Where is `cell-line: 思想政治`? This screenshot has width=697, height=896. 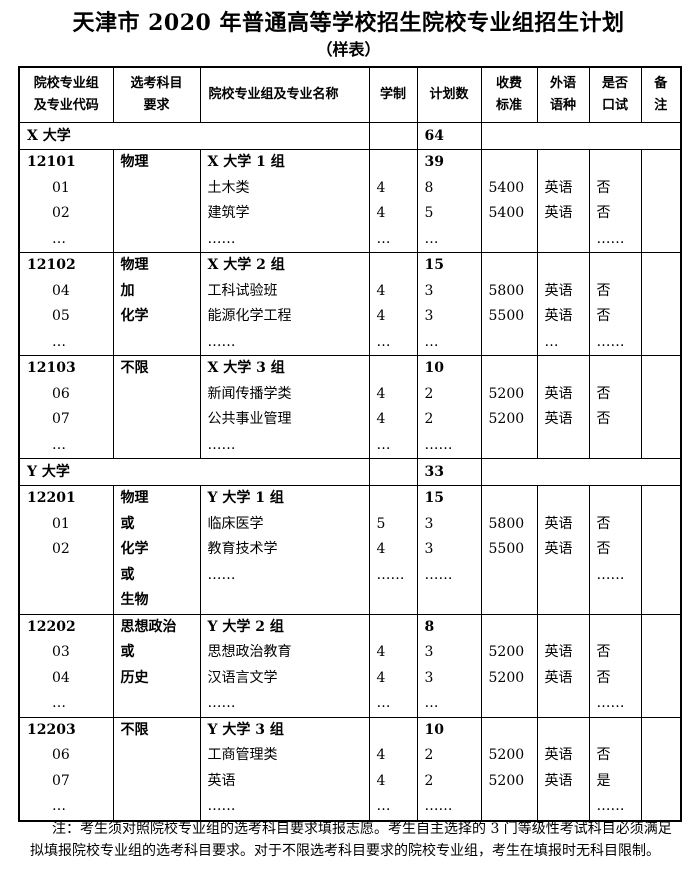
cell-line: 思想政治 is located at coordinates (148, 626).